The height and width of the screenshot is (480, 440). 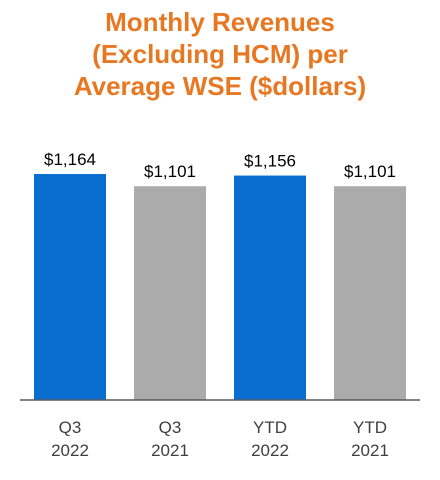 What do you see at coordinates (220, 22) in the screenshot?
I see `chart-title-line: Monthly Revenues` at bounding box center [220, 22].